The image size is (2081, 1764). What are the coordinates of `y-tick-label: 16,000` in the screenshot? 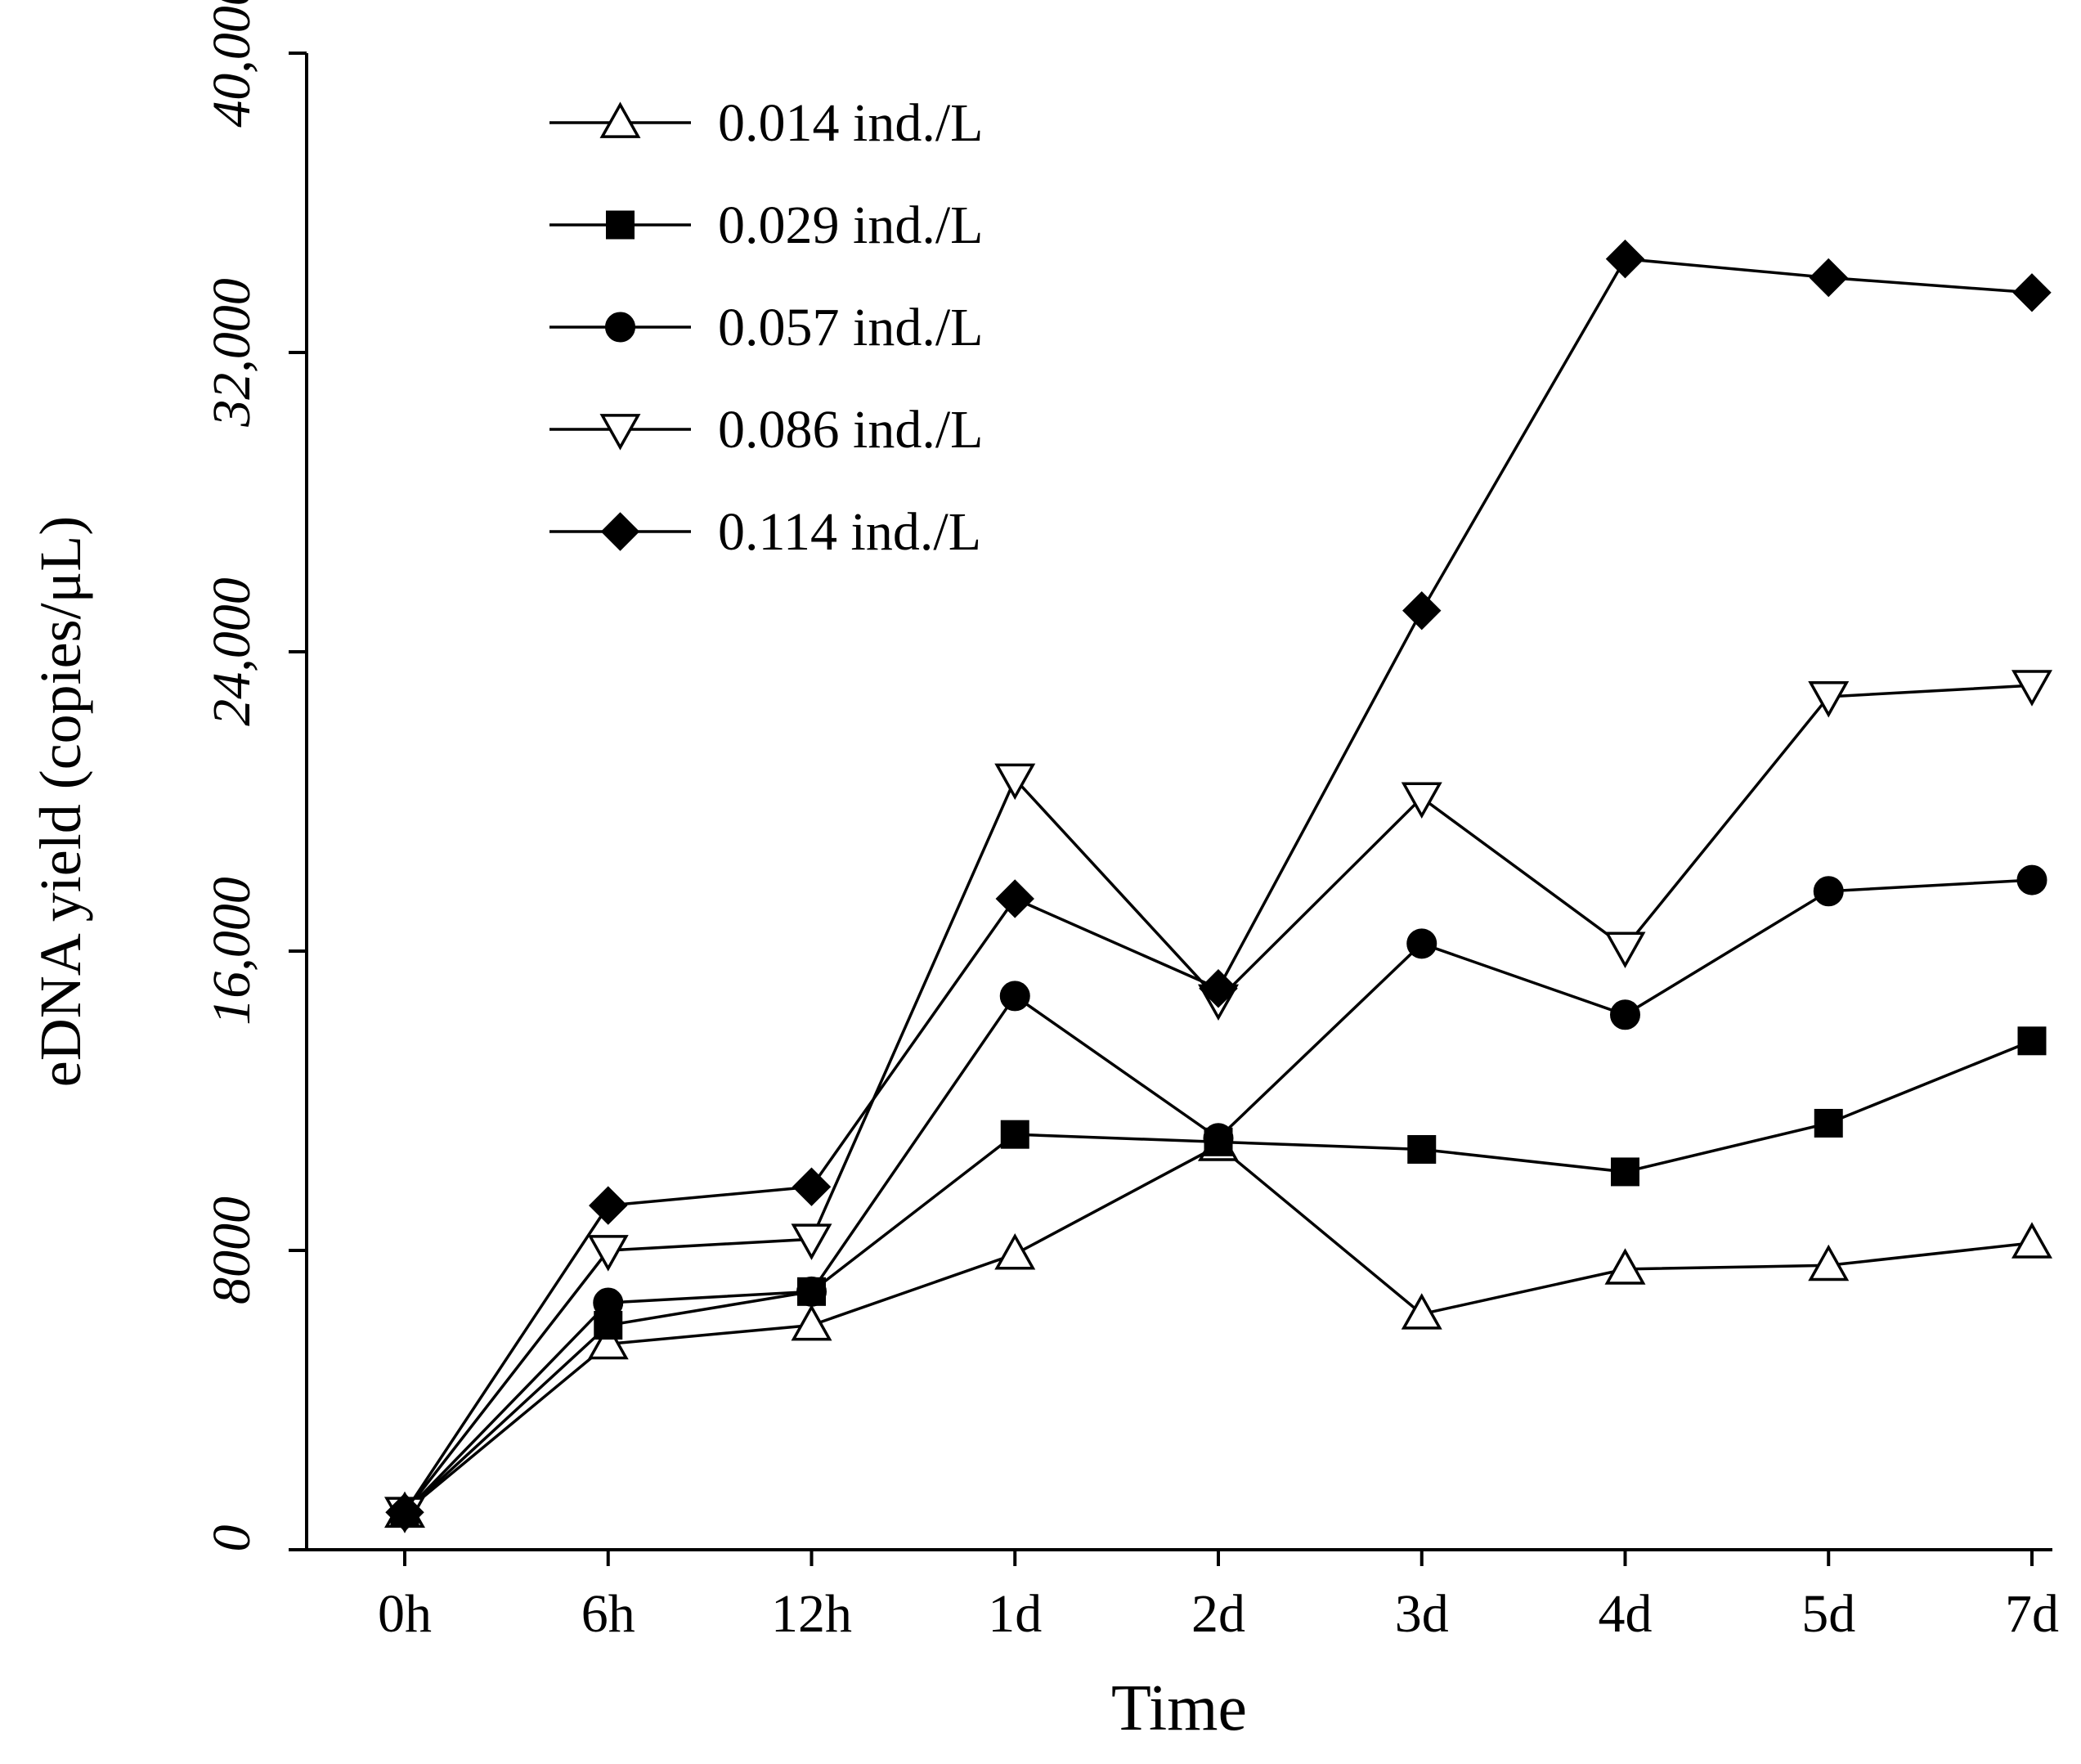 It's located at (232, 951).